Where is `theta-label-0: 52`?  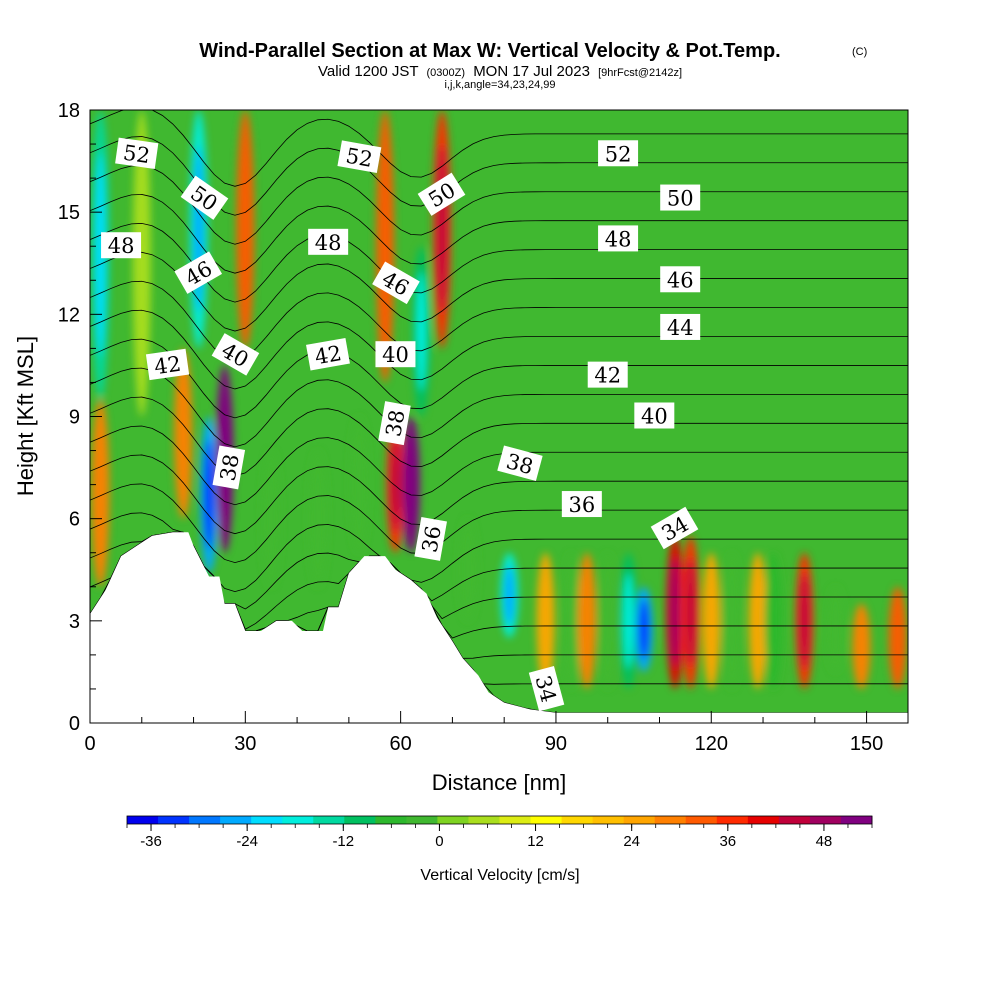 theta-label-0: 52 is located at coordinates (137, 153).